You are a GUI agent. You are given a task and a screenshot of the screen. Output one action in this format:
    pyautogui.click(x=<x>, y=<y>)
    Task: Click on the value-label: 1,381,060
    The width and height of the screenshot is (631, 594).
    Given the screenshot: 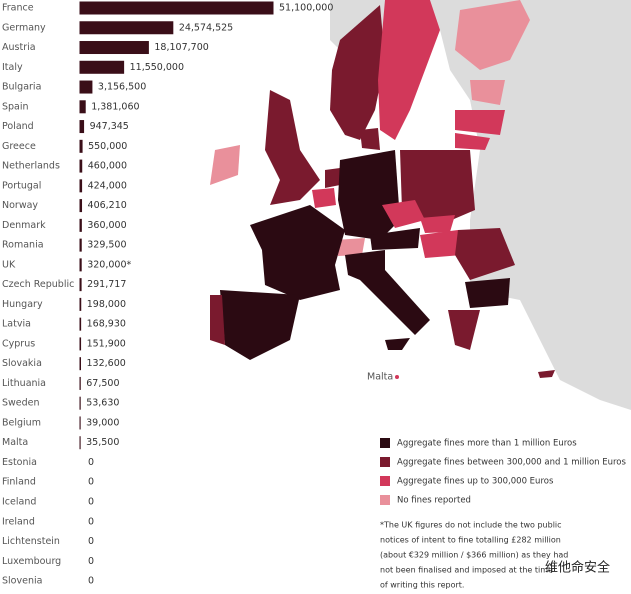 What is the action you would take?
    pyautogui.click(x=115, y=106)
    